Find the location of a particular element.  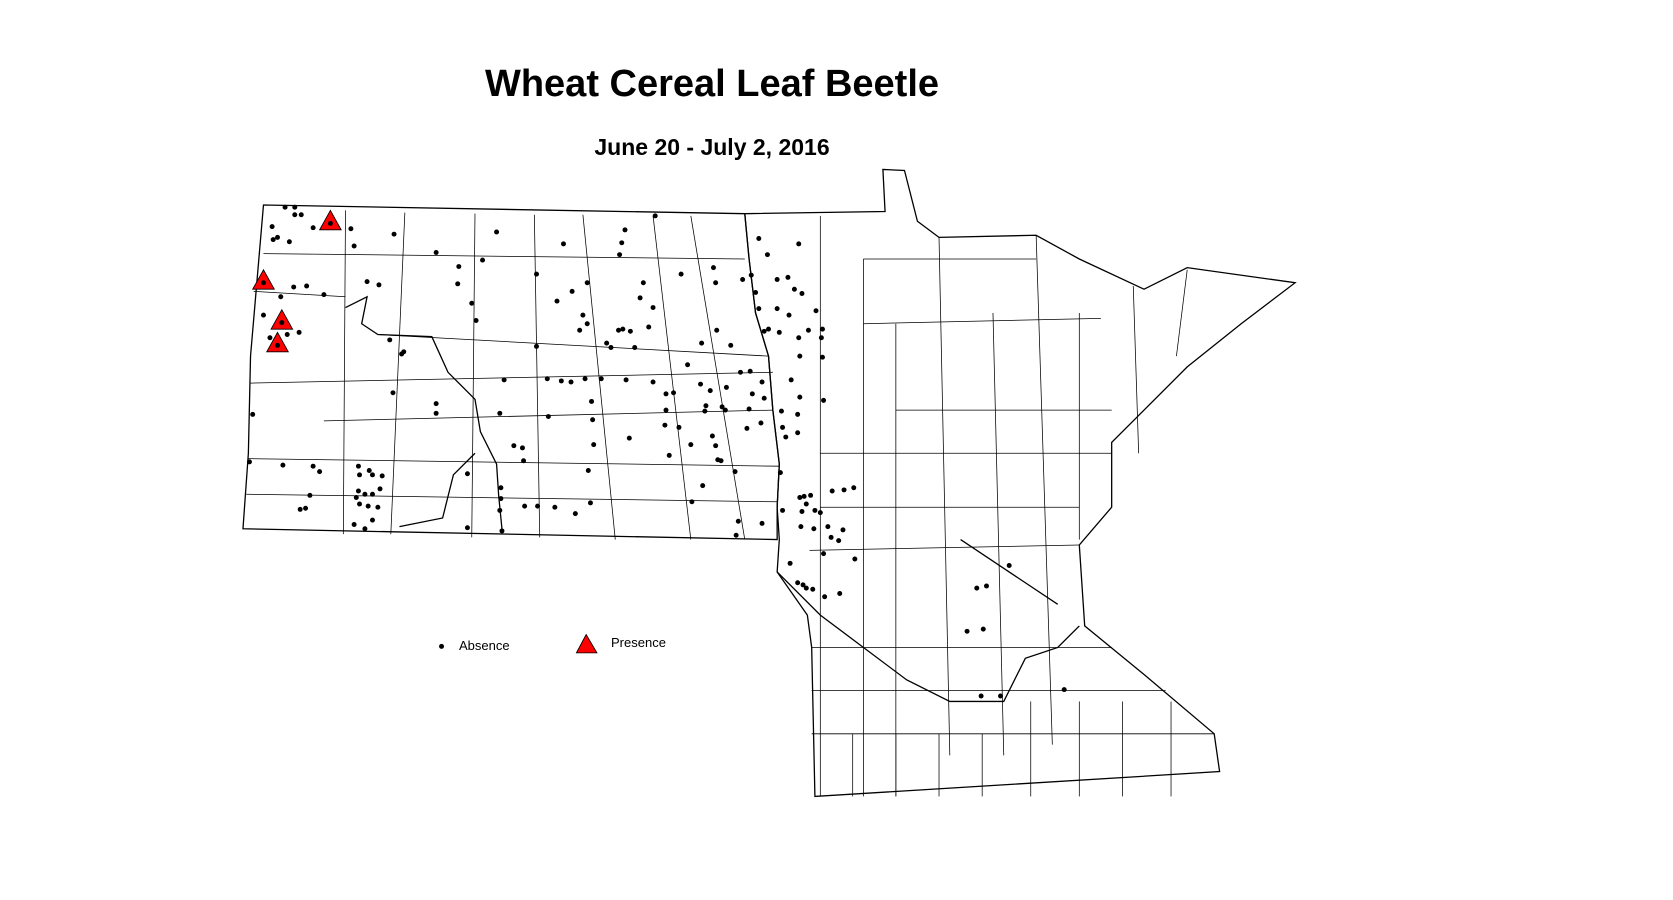

legend-presence-label: Presence is located at coordinates (638, 642).